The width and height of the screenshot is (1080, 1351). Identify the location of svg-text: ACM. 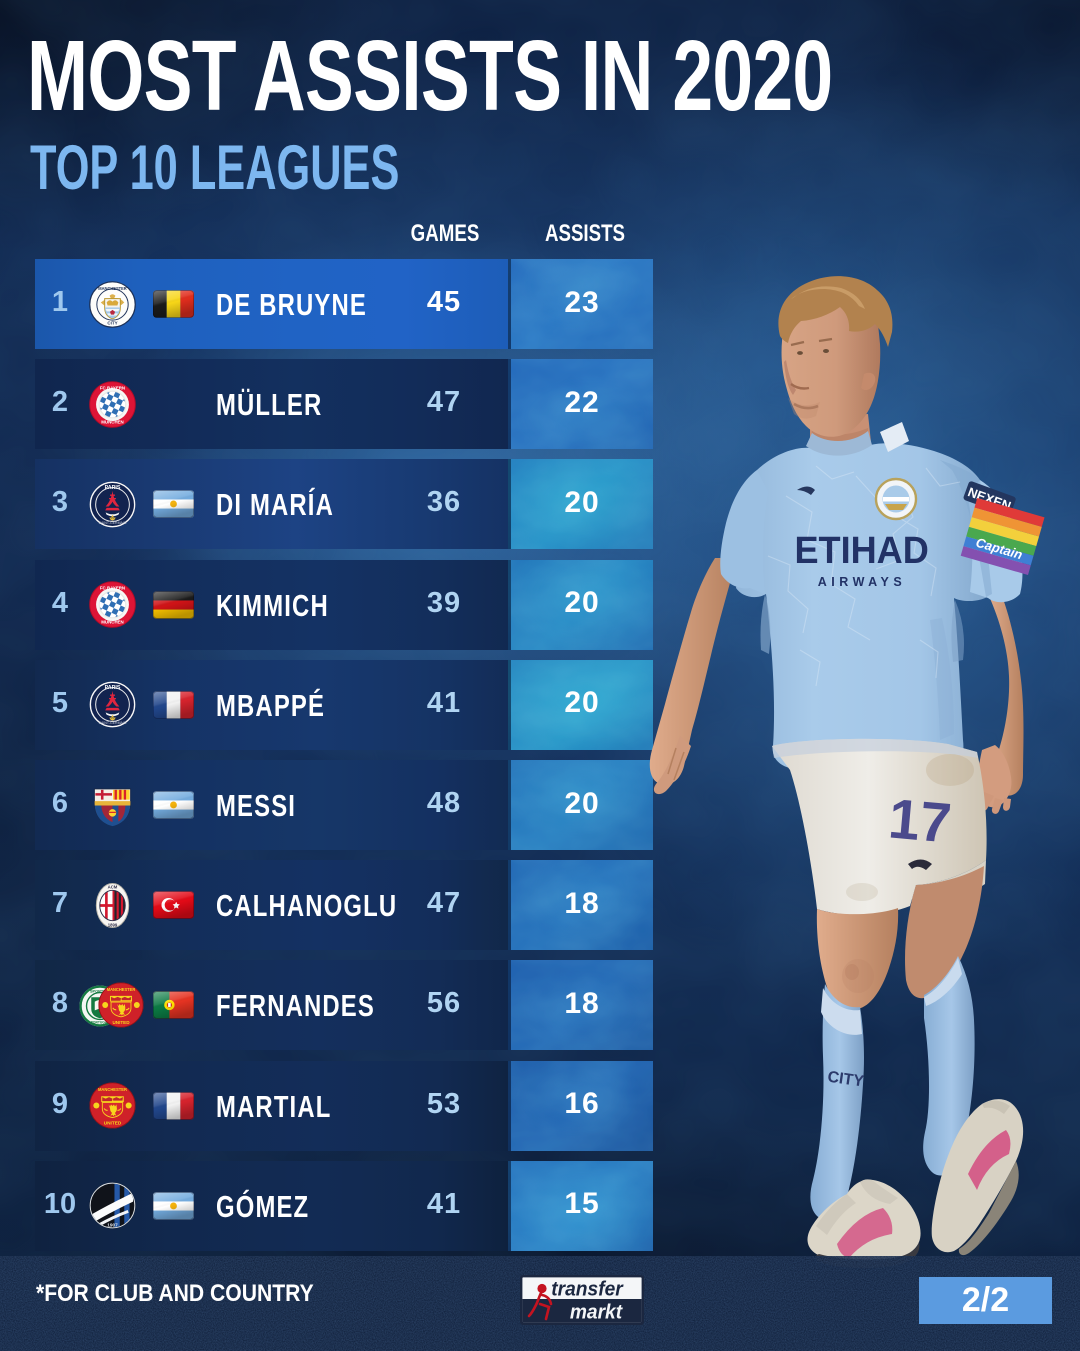
(113, 886).